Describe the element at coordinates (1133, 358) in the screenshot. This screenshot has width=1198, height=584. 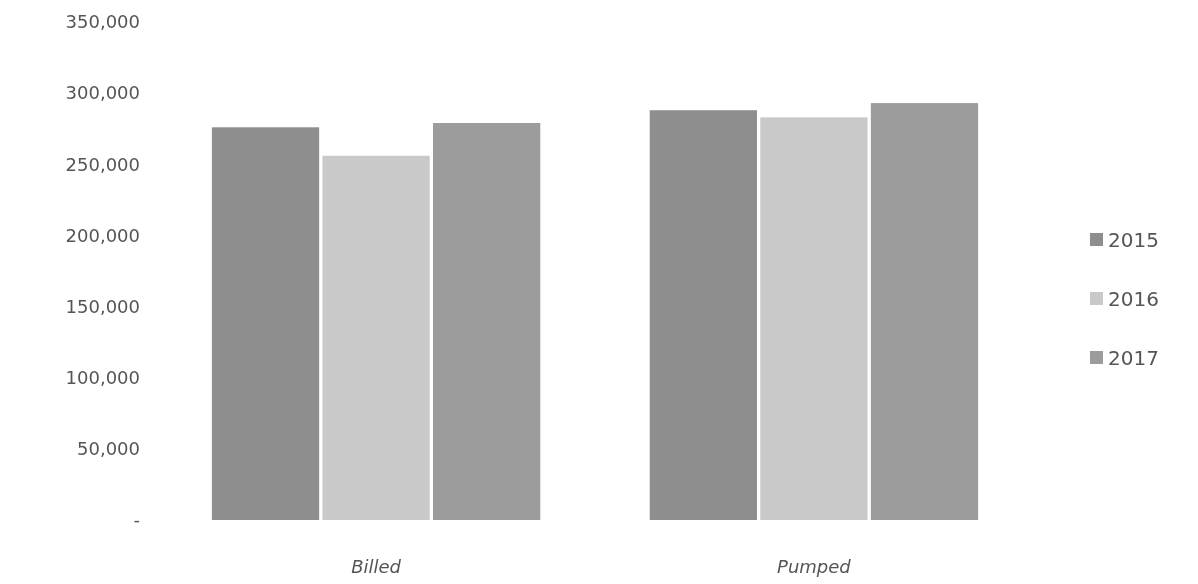
I see `legend-label: 2017` at that location.